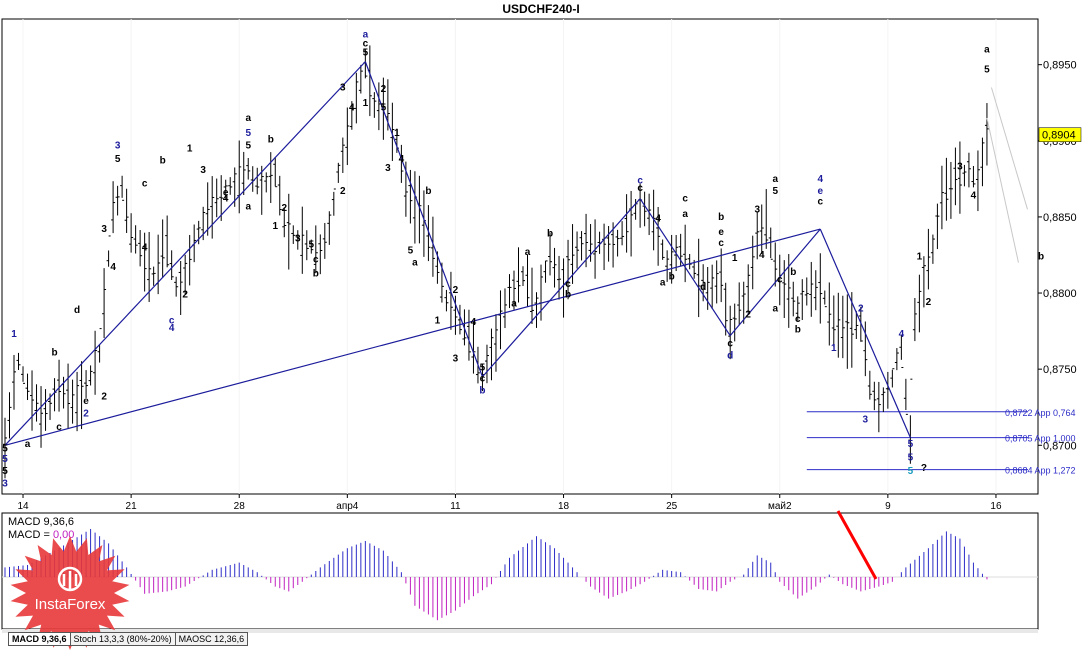 The height and width of the screenshot is (661, 1082). What do you see at coordinates (63, 535) in the screenshot?
I see `macd-value: 0,00` at bounding box center [63, 535].